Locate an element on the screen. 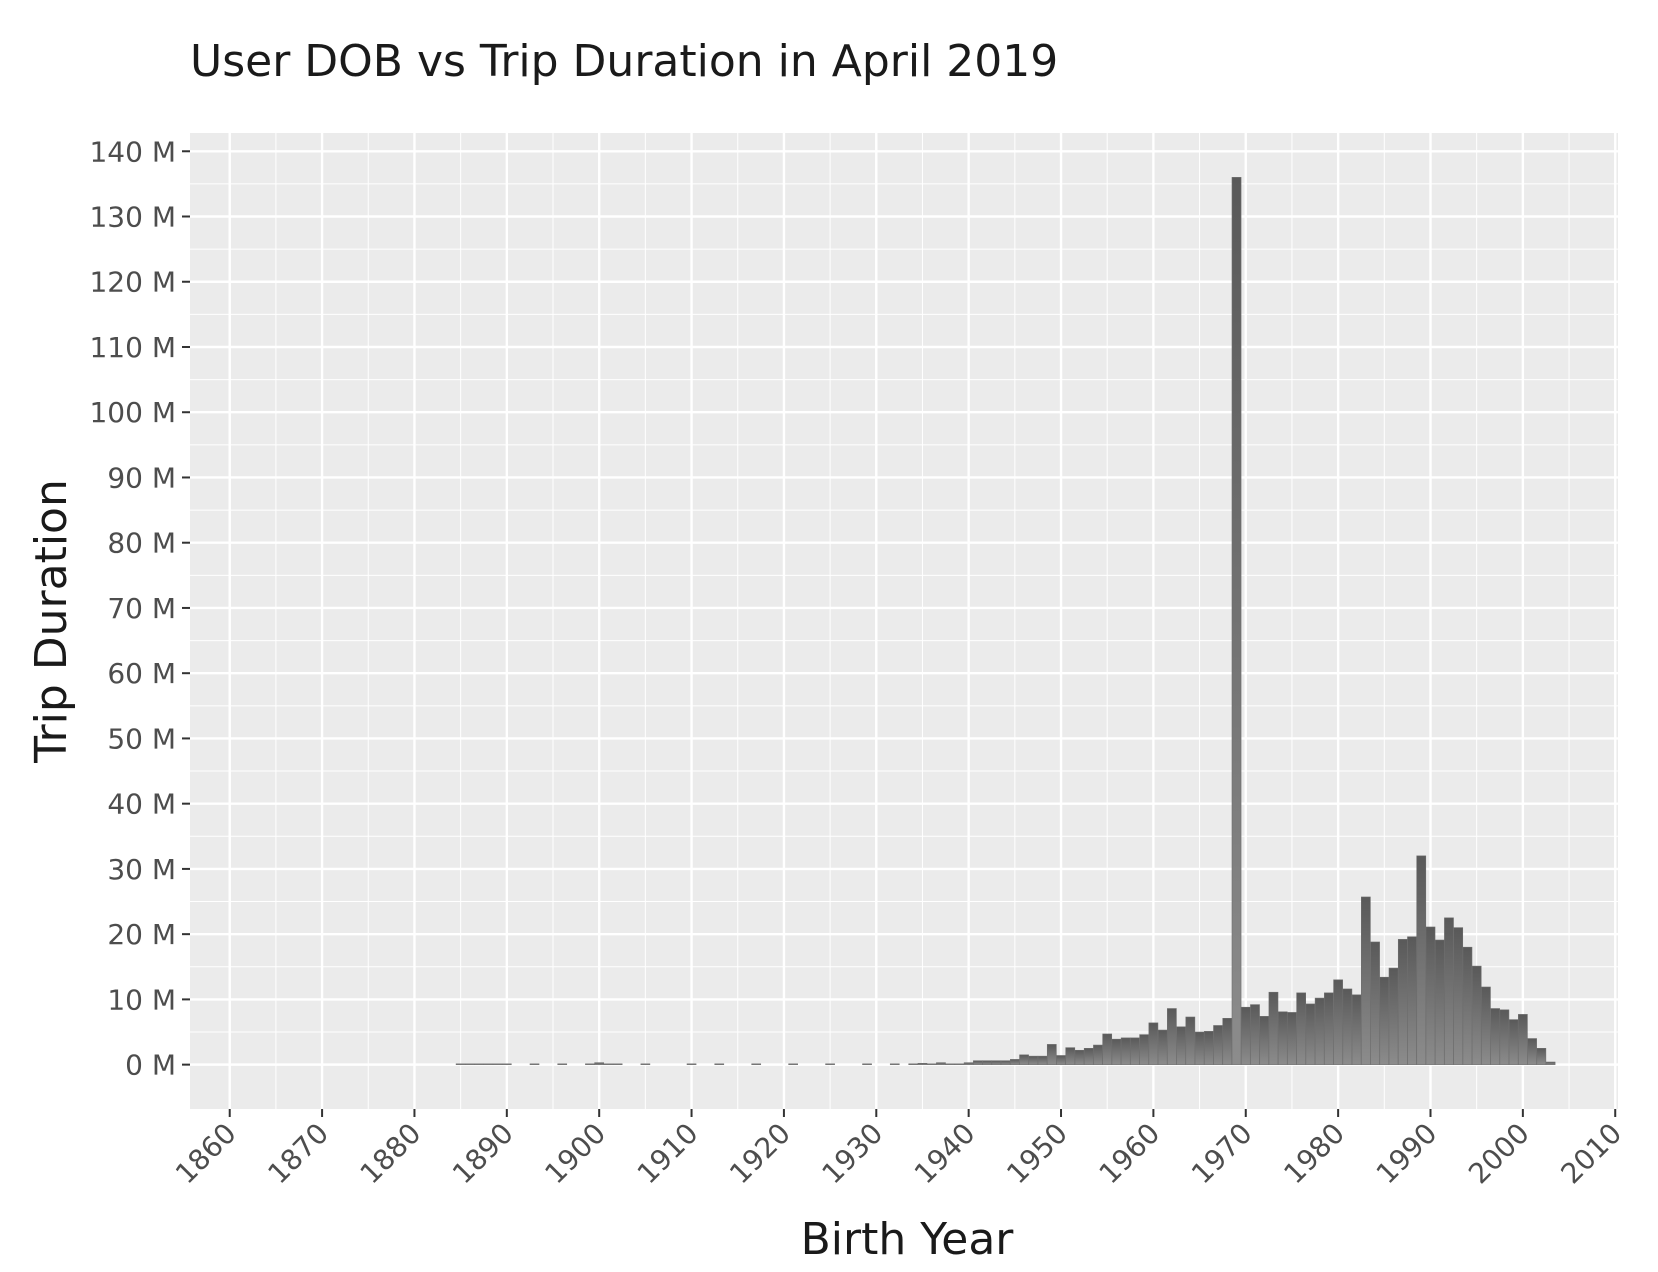 This screenshot has height=1272, width=1658. y-tick-label: 50 M is located at coordinates (141, 738).